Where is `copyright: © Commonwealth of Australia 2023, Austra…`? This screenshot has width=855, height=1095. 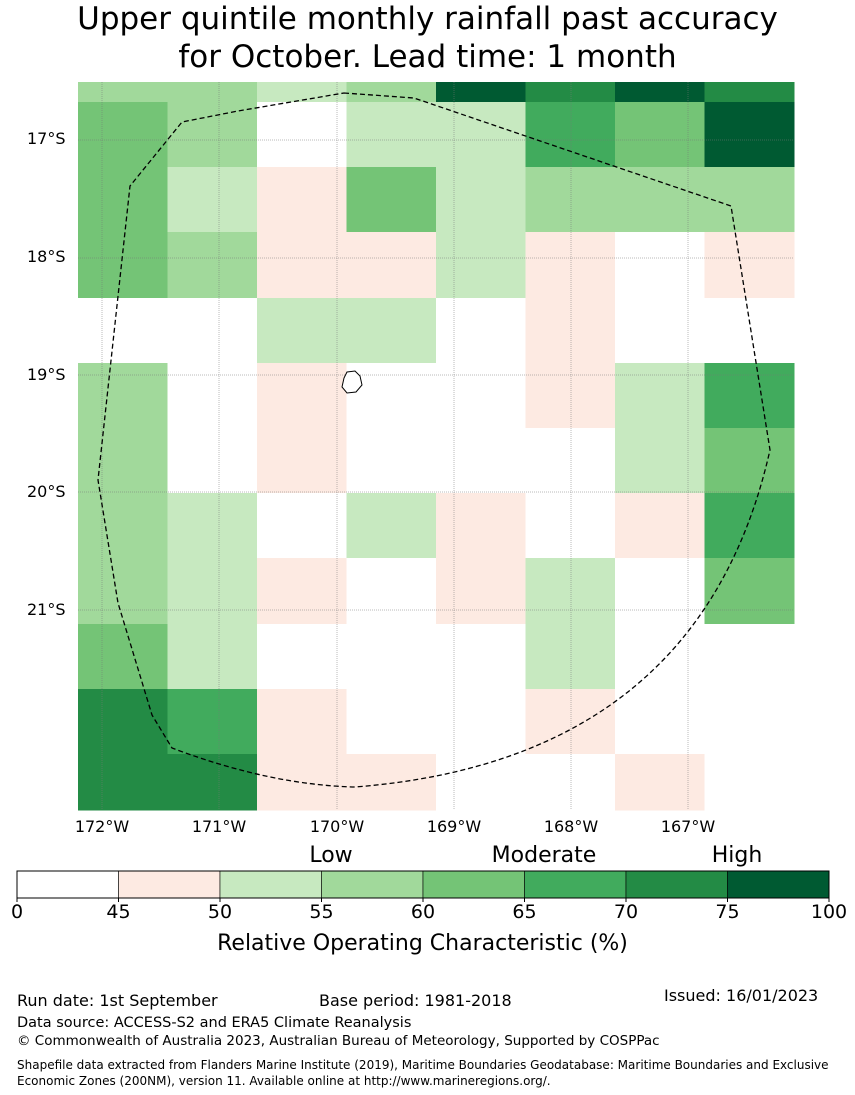 copyright: © Commonwealth of Australia 2023, Austra… is located at coordinates (338, 1041).